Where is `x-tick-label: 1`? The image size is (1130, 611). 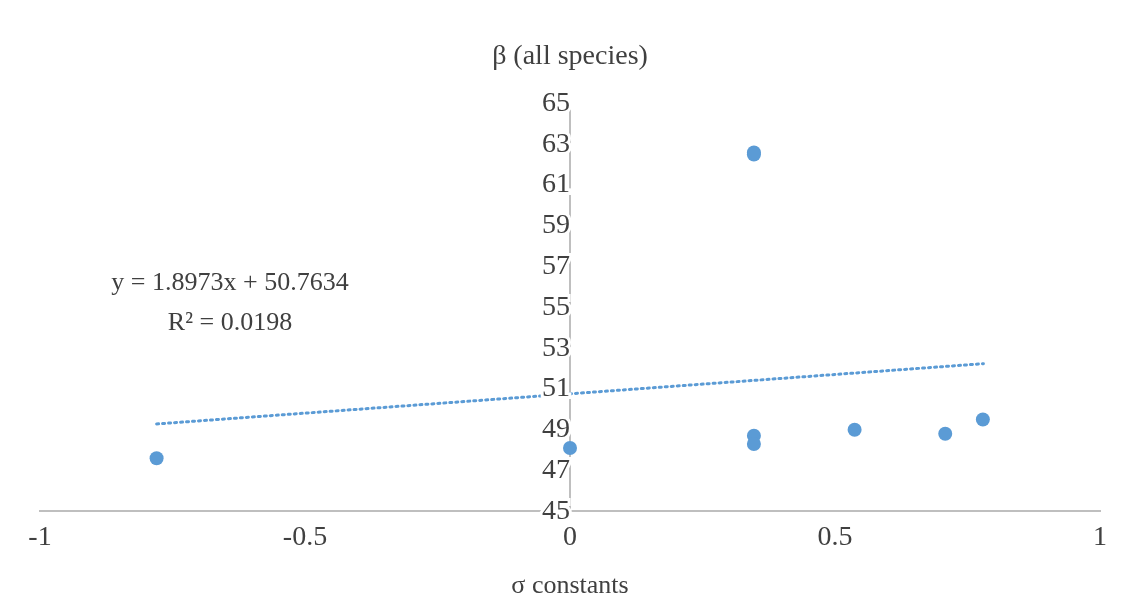
x-tick-label: 1 is located at coordinates (1100, 536).